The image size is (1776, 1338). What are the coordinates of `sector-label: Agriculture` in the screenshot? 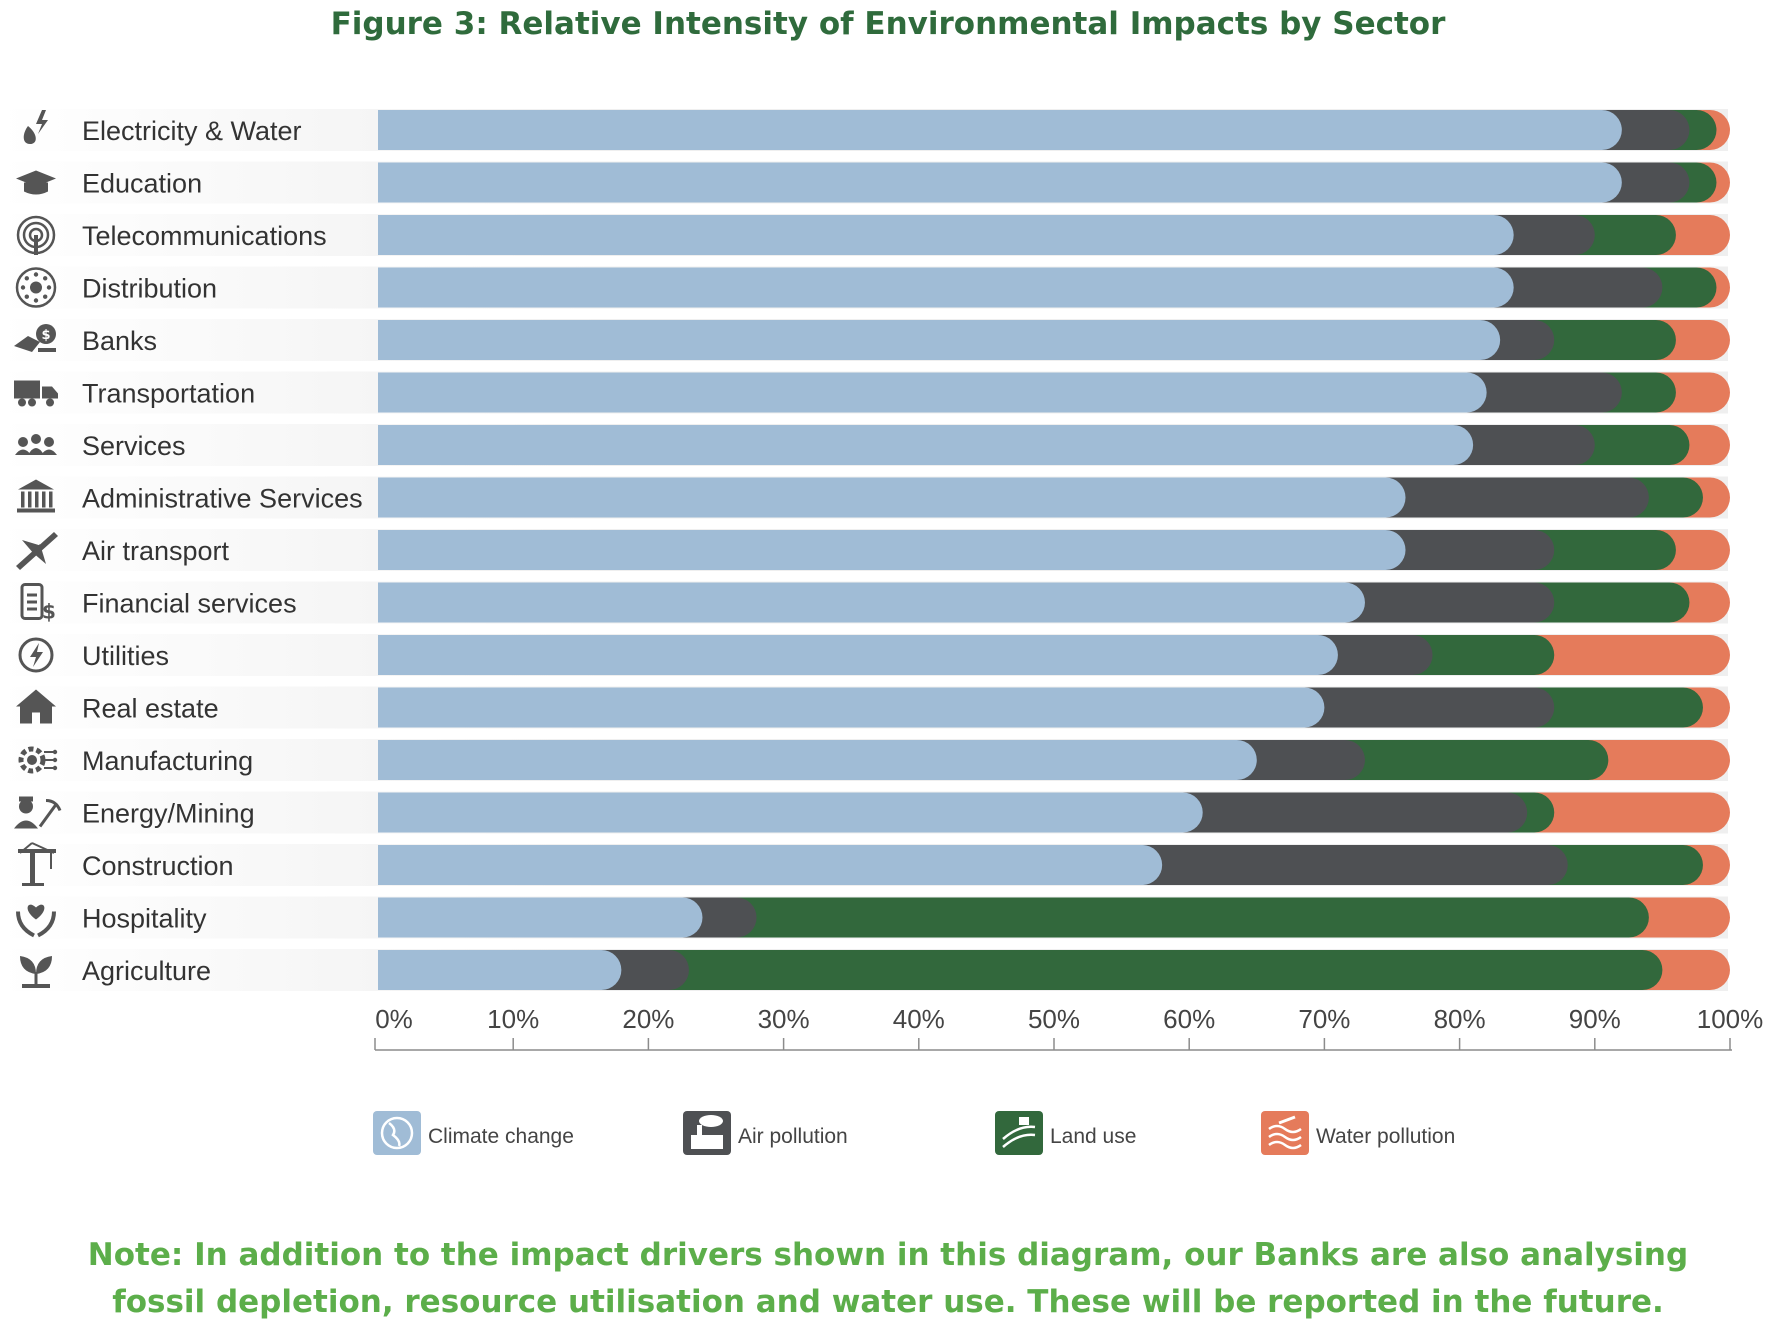 It's located at (146, 971).